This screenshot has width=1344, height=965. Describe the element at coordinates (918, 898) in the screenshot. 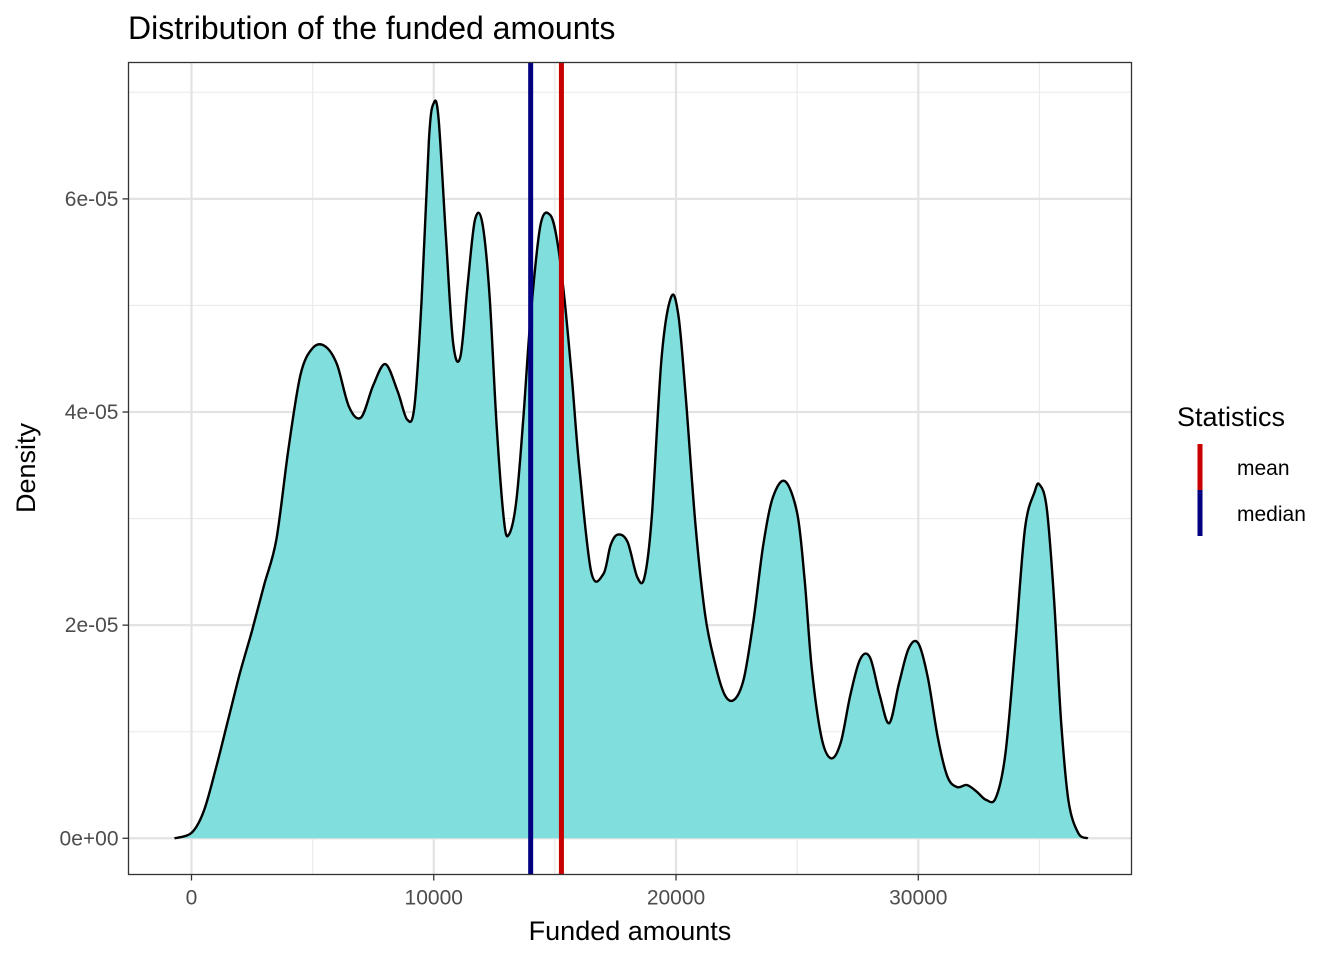

I see `x-tick-label: 30000` at that location.